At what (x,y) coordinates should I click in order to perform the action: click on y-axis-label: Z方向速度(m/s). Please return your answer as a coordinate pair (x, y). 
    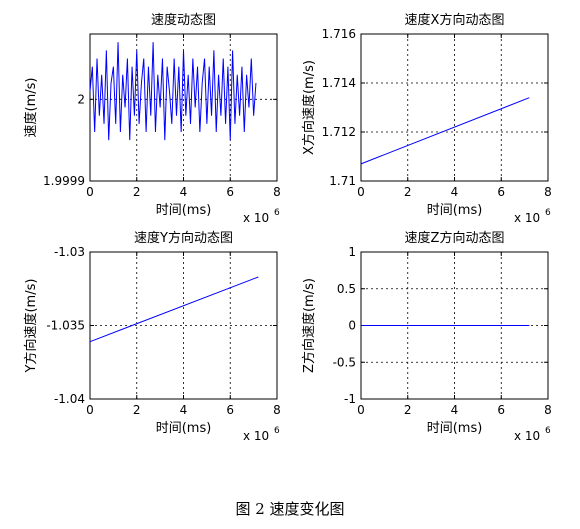
    Looking at the image, I should click on (309, 325).